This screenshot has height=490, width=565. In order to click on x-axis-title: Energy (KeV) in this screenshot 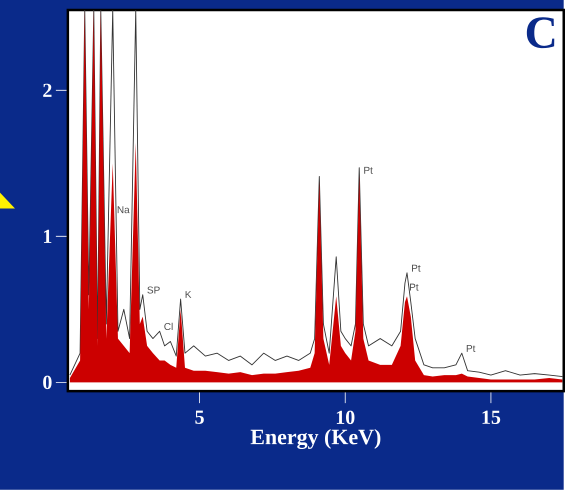, I will do `click(315, 439)`.